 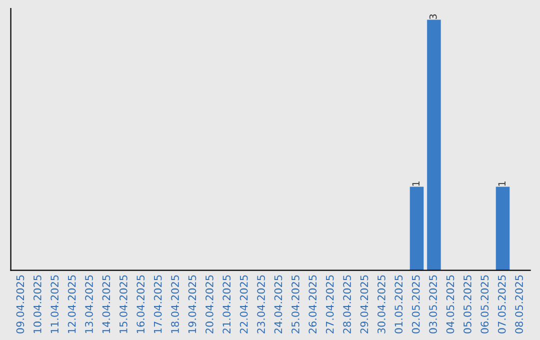 I want to click on x-tick-label: 14.04.2025, so click(x=106, y=304).